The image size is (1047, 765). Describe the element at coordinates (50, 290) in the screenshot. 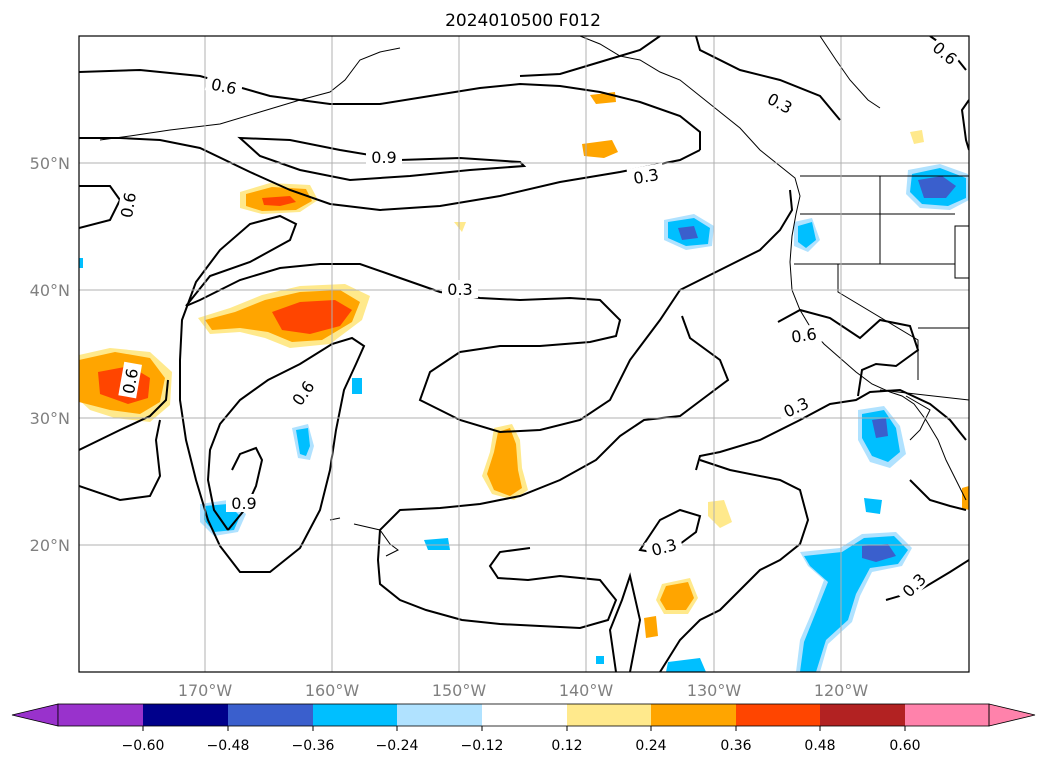

I see `lat-label: 40°N` at that location.